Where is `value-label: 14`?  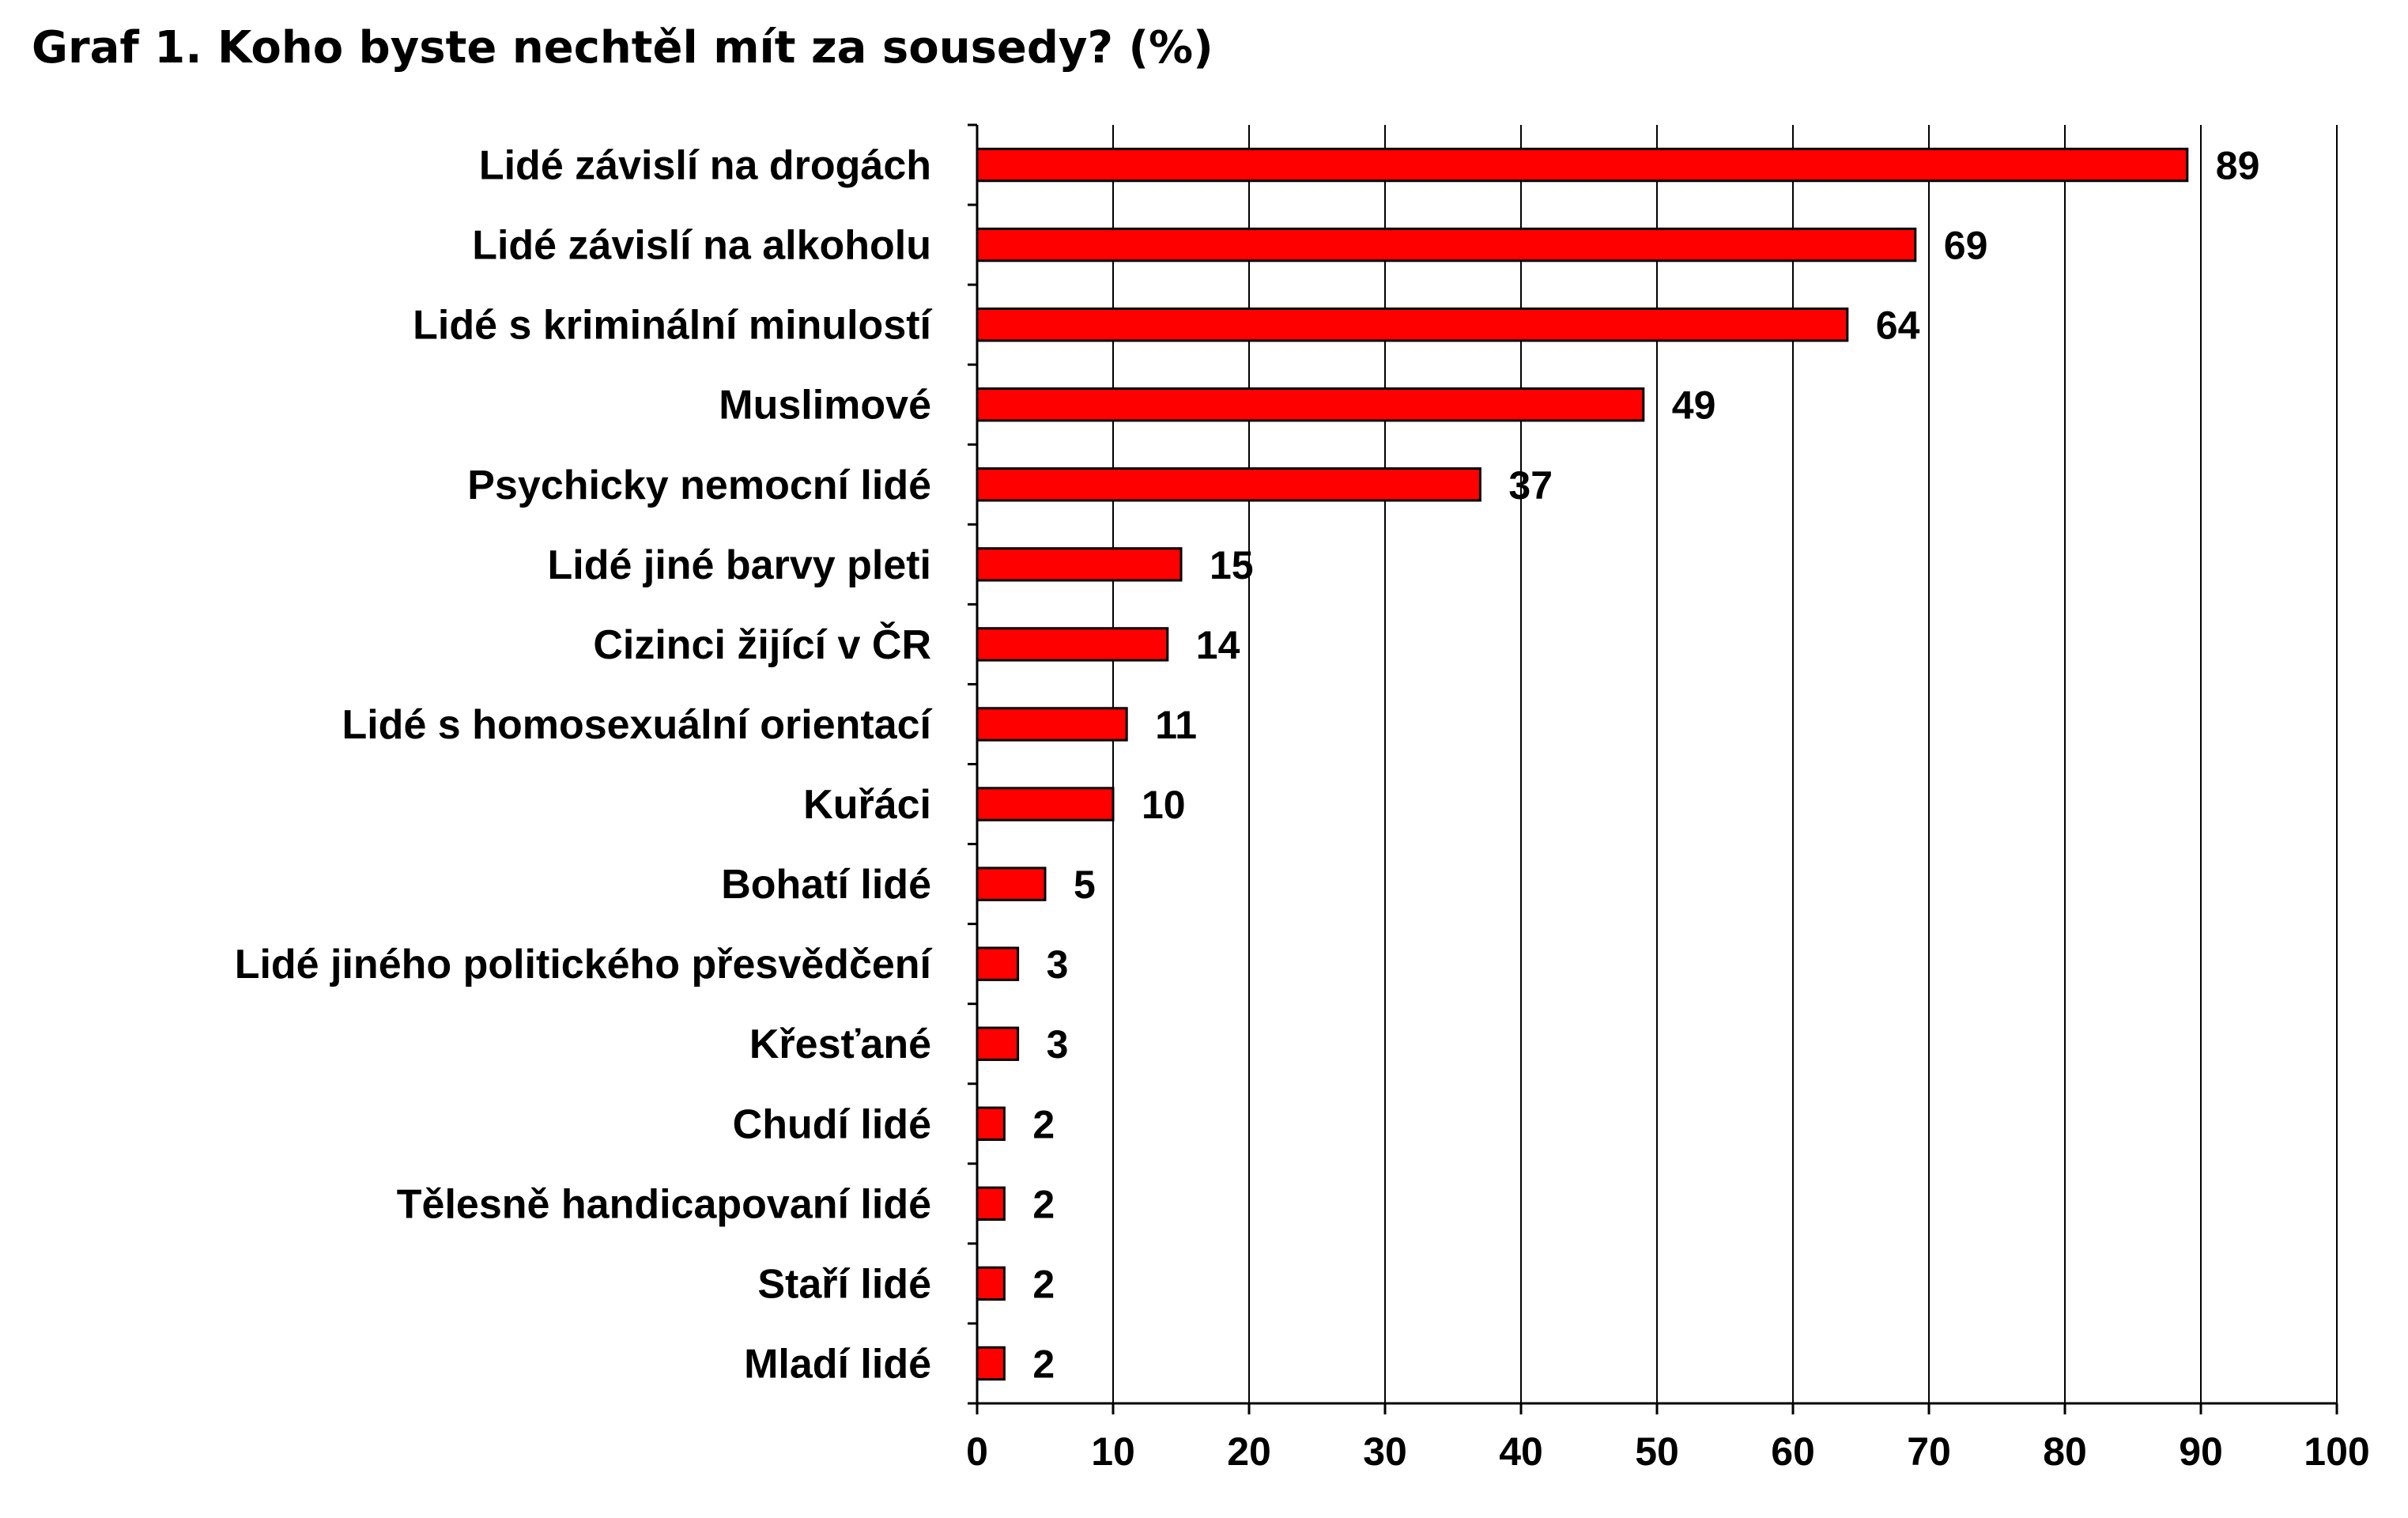
value-label: 14 is located at coordinates (1218, 645).